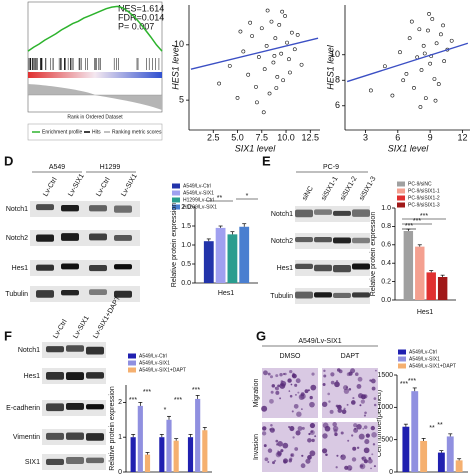 This screenshot has width=474, height=474. Describe the element at coordinates (198, 200) in the screenshot. I see `legend-label: H1299/Lv-Ctrl` at that location.